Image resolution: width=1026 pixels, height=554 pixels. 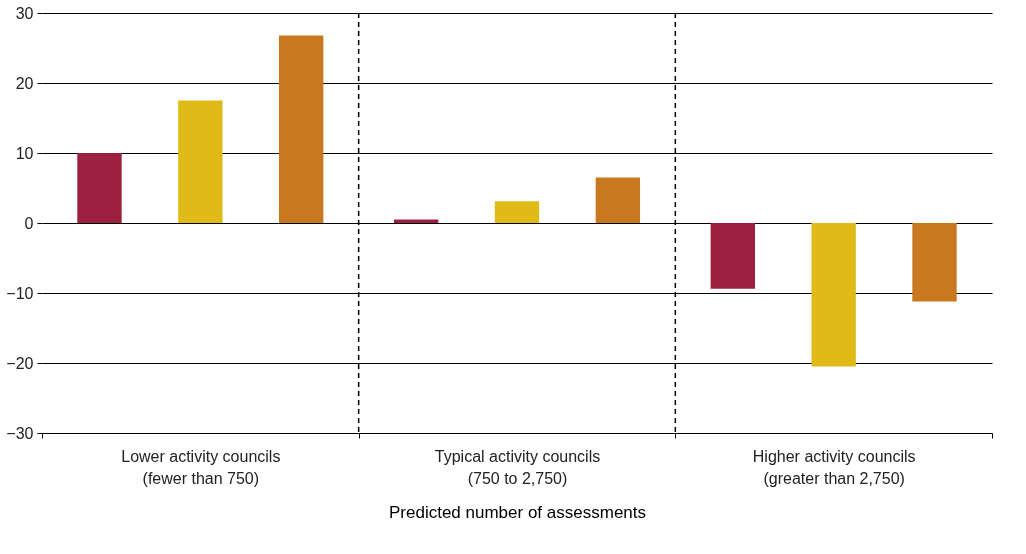 I want to click on y-tick-label: 0, so click(x=29, y=223).